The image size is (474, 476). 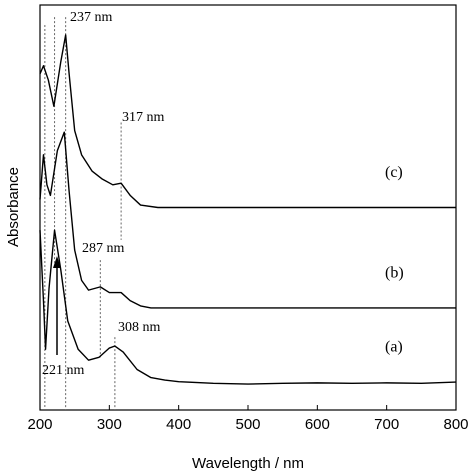 I want to click on x-tick-label: 800, so click(x=455, y=424).